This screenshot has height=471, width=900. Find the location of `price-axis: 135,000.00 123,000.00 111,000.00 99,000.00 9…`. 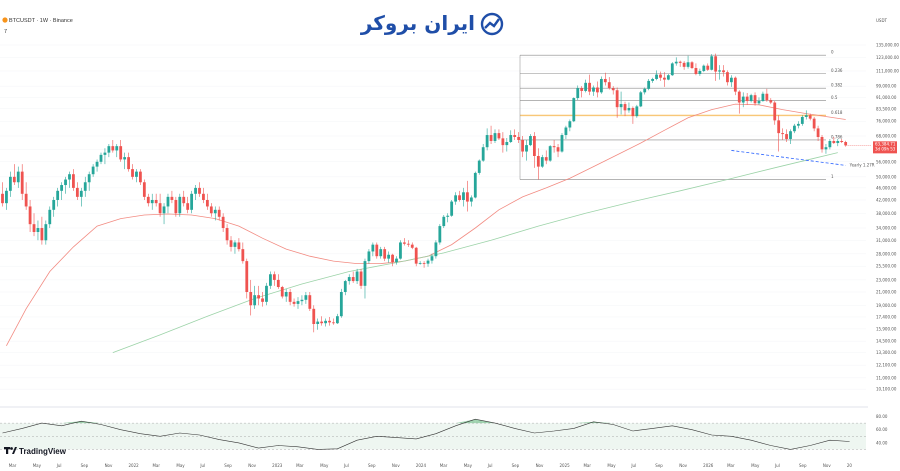

price-axis: 135,000.00 123,000.00 111,000.00 99,000.00 9… is located at coordinates (887, 216).